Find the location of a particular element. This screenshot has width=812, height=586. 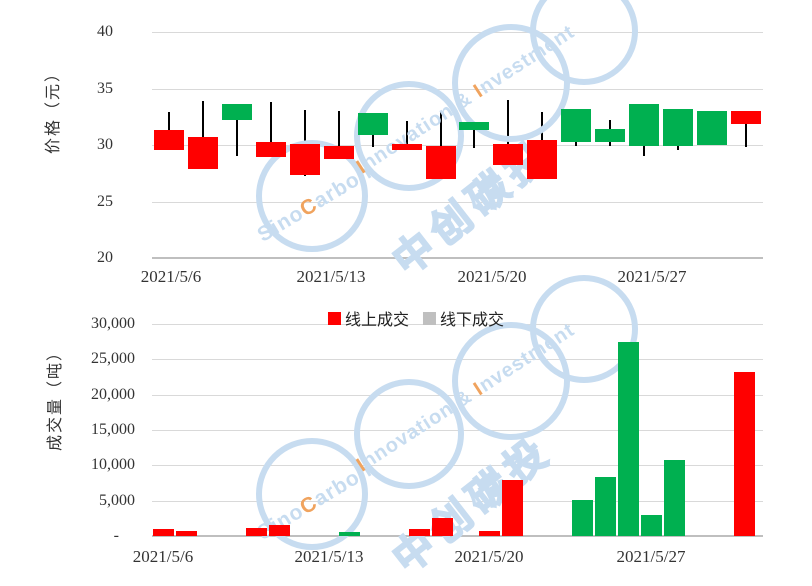

legend-item-online: 线上成交 is located at coordinates (368, 318).